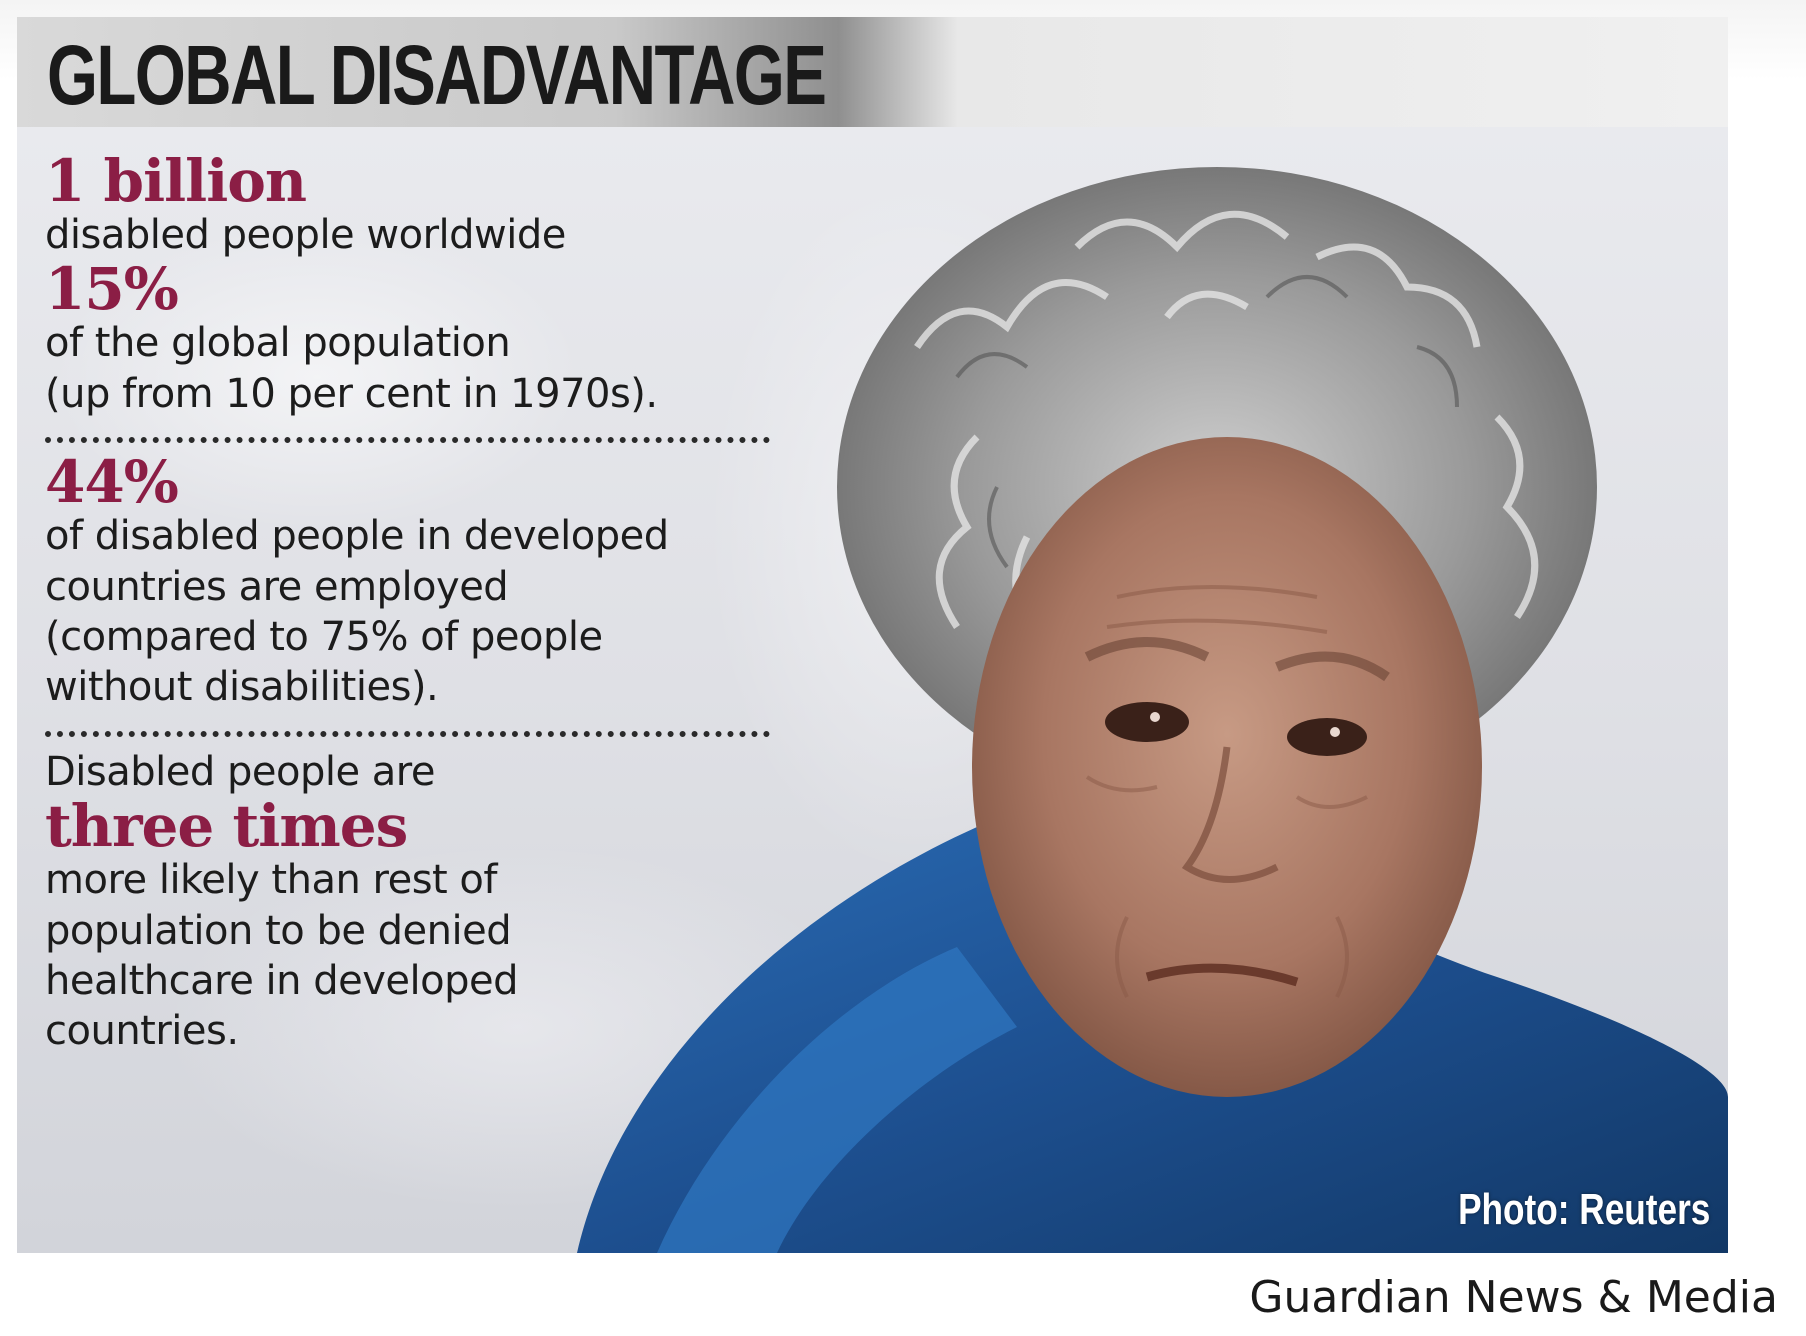  What do you see at coordinates (176, 181) in the screenshot?
I see `stat-figure: 1 billion` at bounding box center [176, 181].